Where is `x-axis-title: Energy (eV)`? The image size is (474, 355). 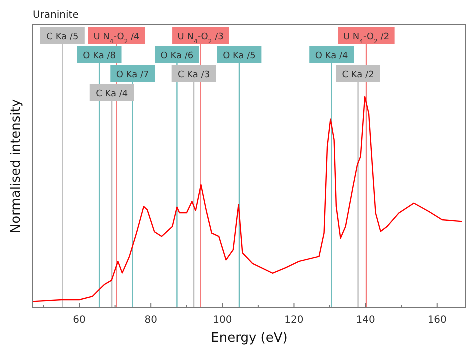 x-axis-title: Energy (eV) is located at coordinates (249, 338).